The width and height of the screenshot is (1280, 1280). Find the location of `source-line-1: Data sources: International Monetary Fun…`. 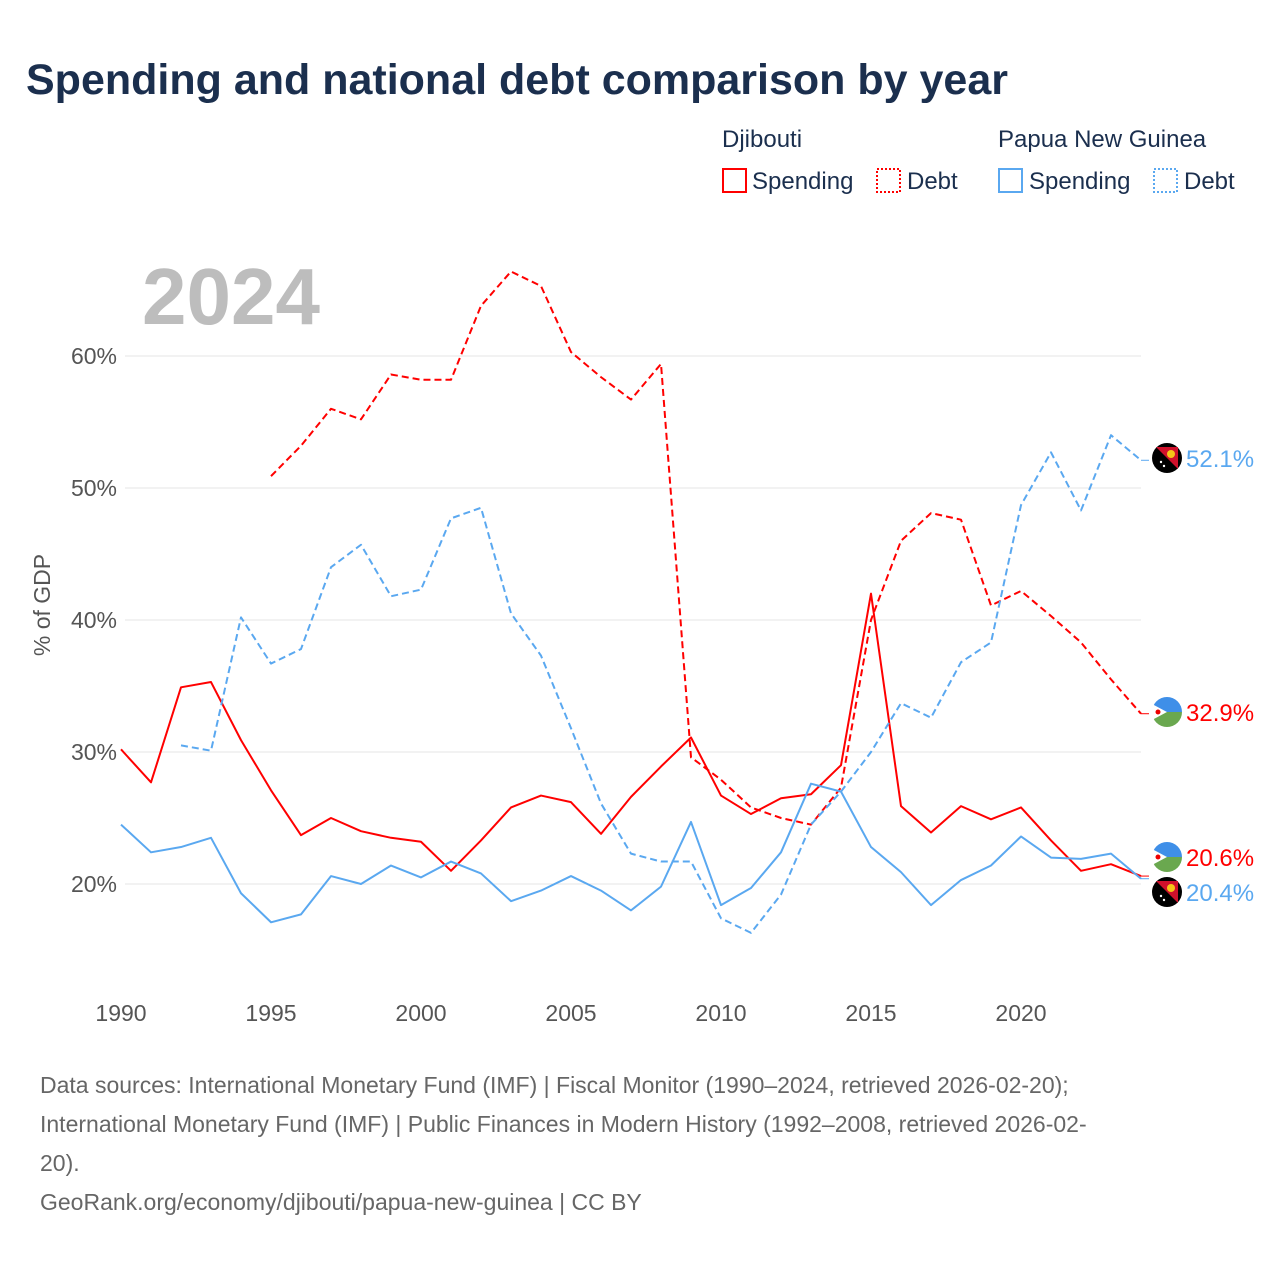

source-line-1: Data sources: International Monetary Fun… is located at coordinates (554, 1085).